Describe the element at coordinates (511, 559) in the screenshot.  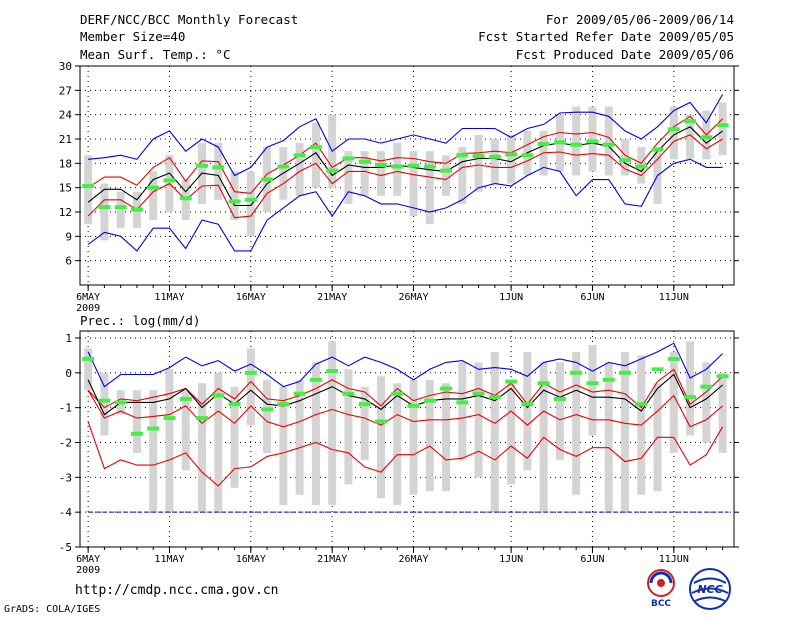
I see `x-tick-label: 1JUN` at that location.